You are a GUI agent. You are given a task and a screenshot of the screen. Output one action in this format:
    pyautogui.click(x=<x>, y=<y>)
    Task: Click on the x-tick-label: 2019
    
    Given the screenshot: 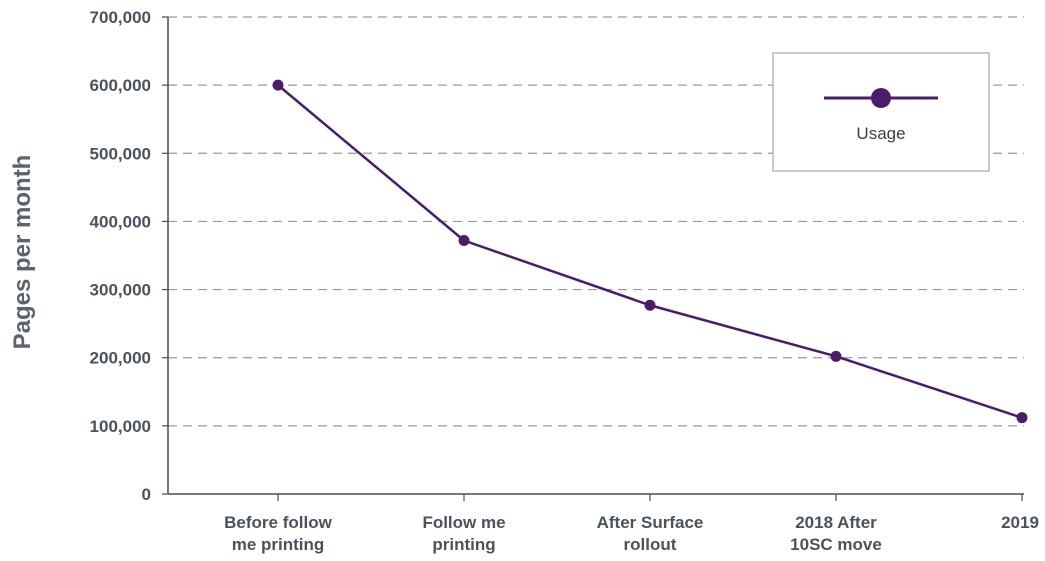 What is the action you would take?
    pyautogui.click(x=1020, y=522)
    